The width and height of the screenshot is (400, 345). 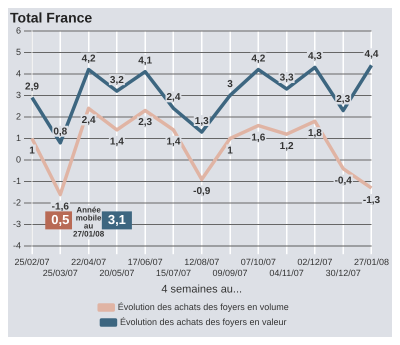 I want to click on data-label: 1,2, so click(x=287, y=146).